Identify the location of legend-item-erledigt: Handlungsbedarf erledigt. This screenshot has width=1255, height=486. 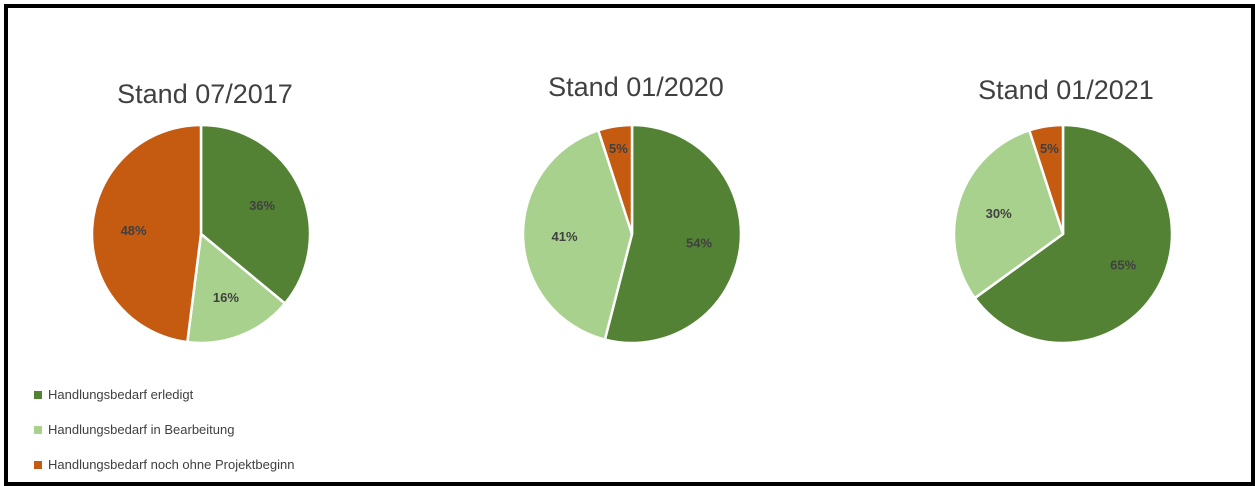
(164, 394).